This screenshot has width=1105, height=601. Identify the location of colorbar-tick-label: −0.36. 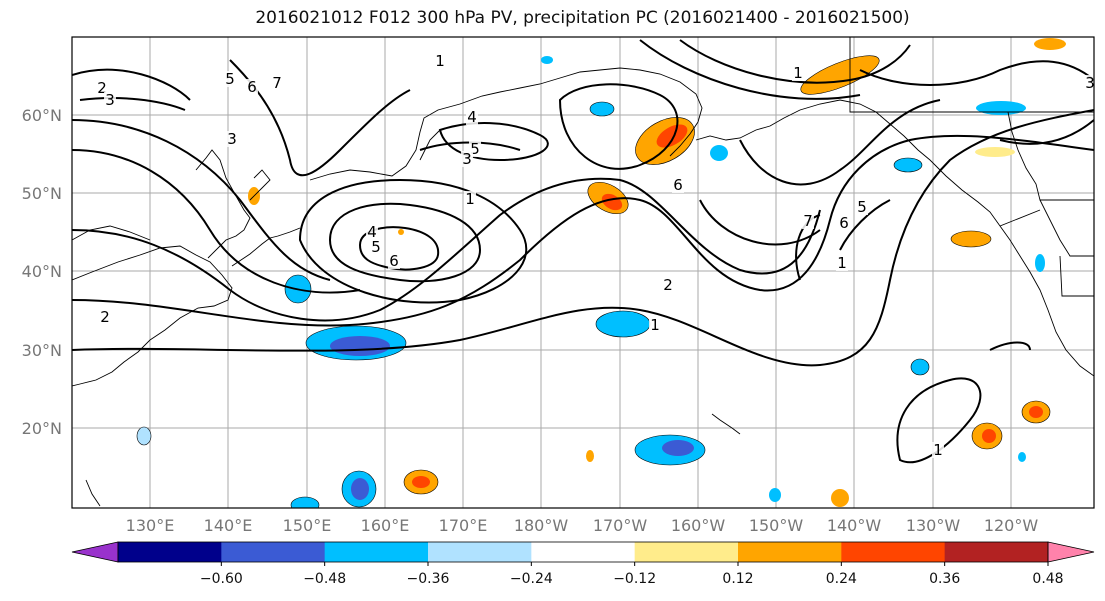
(428, 579).